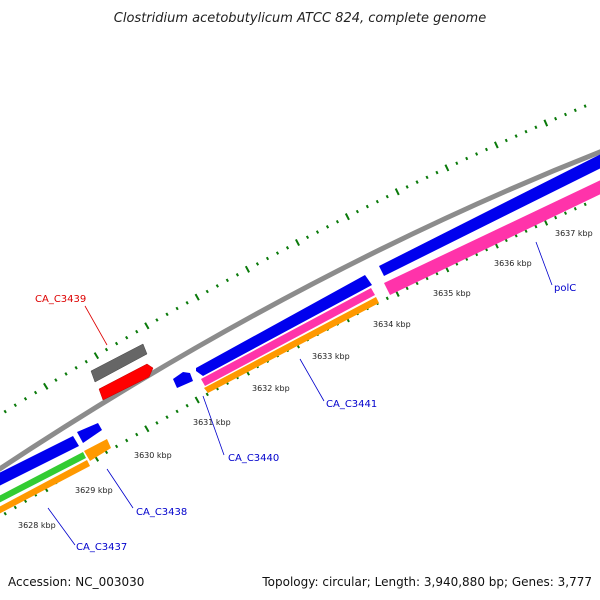  Describe the element at coordinates (565, 288) in the screenshot. I see `gene-label-polC: polC` at that location.